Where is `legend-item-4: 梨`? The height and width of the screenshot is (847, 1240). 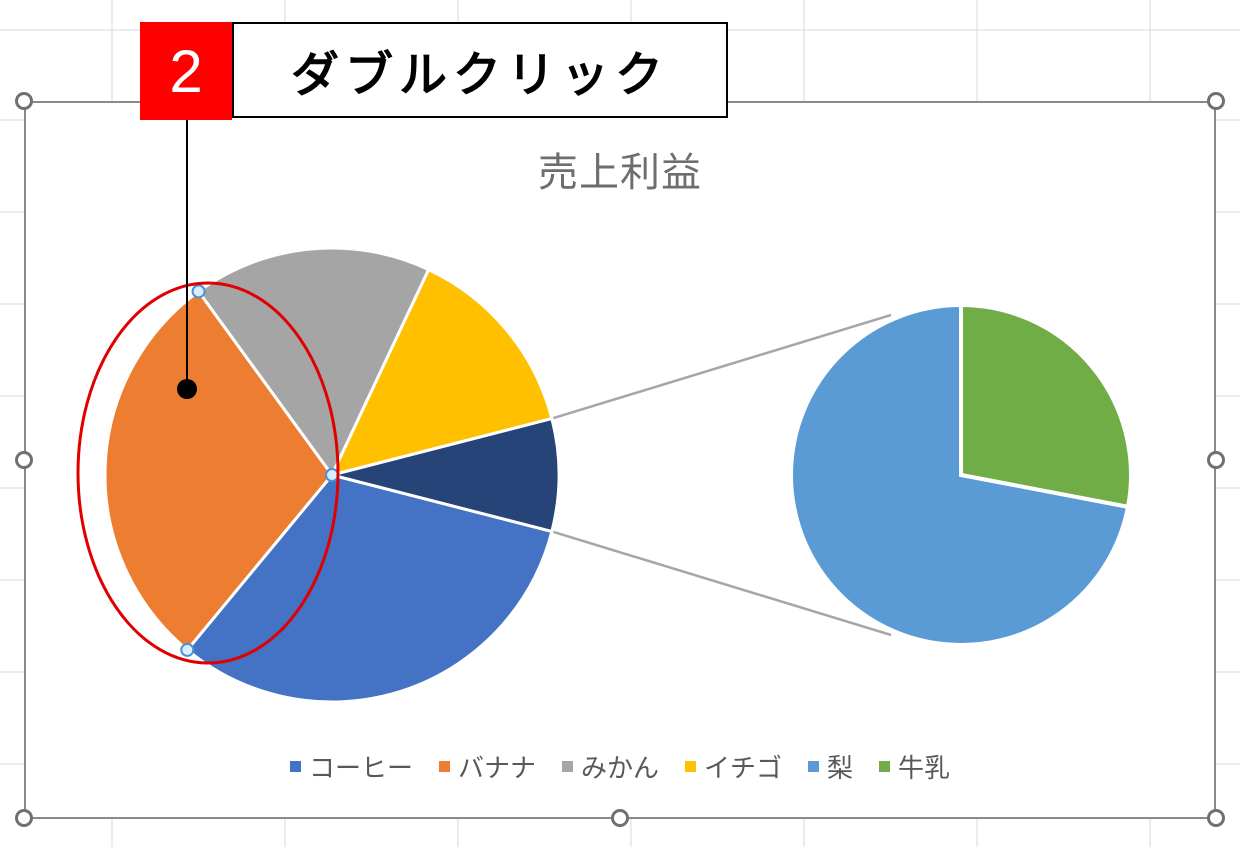
legend-item-4: 梨 is located at coordinates (830, 766).